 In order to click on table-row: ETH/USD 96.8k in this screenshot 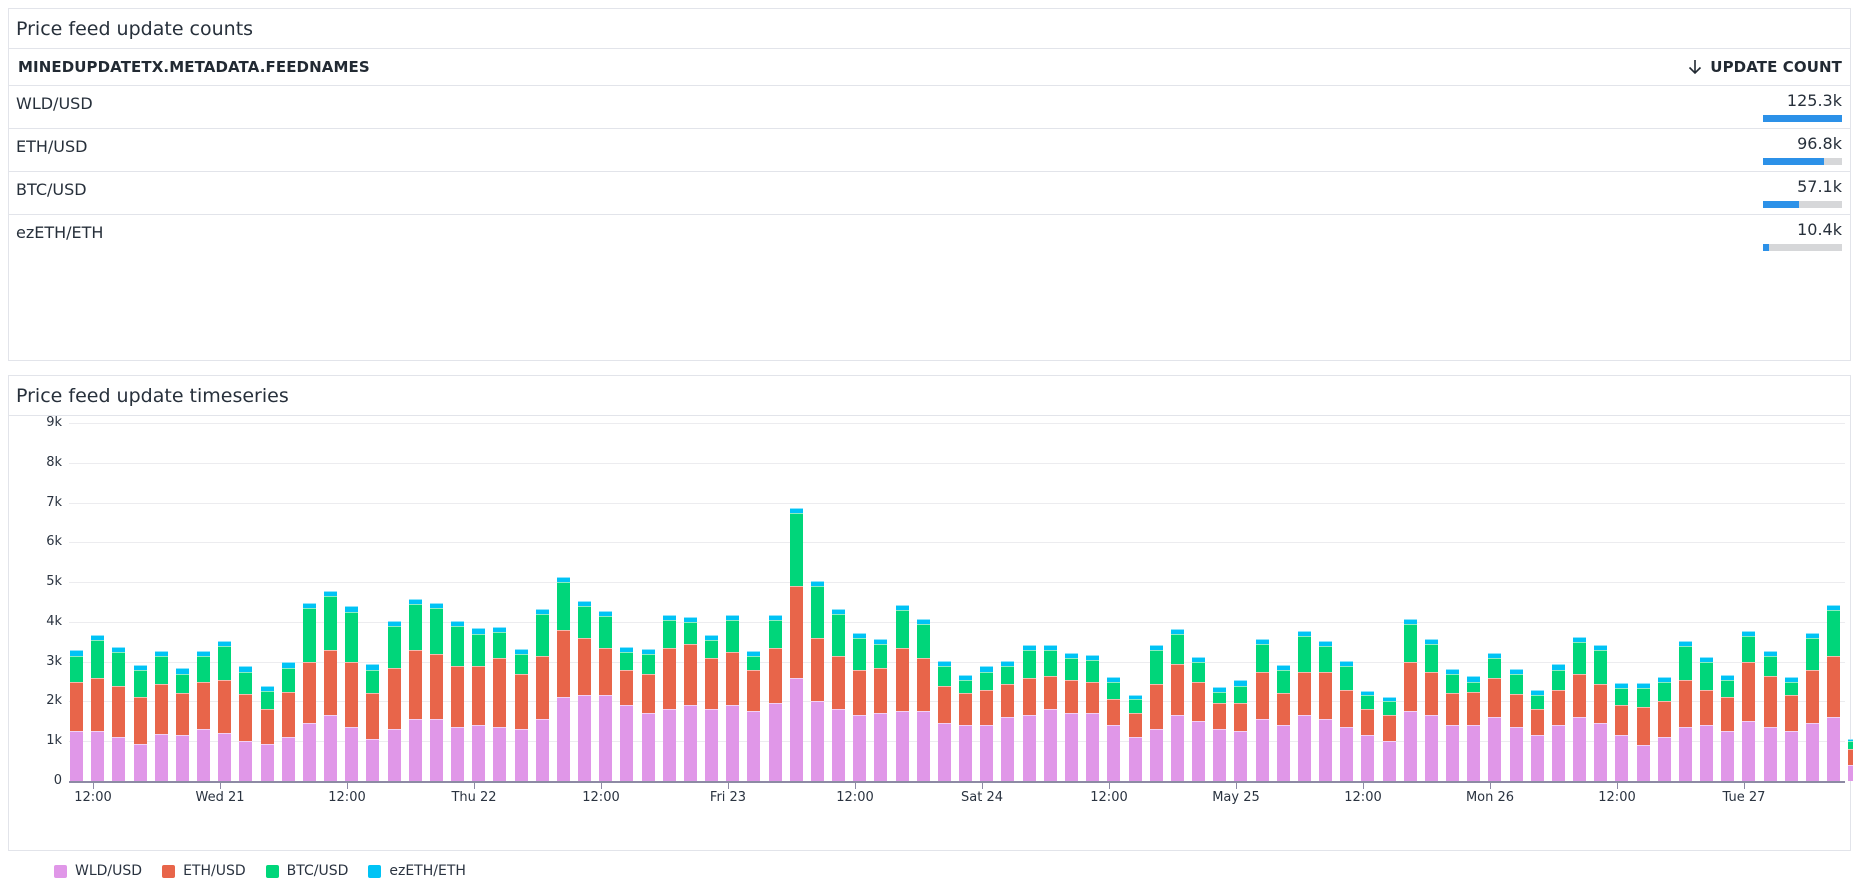, I will do `click(929, 150)`.